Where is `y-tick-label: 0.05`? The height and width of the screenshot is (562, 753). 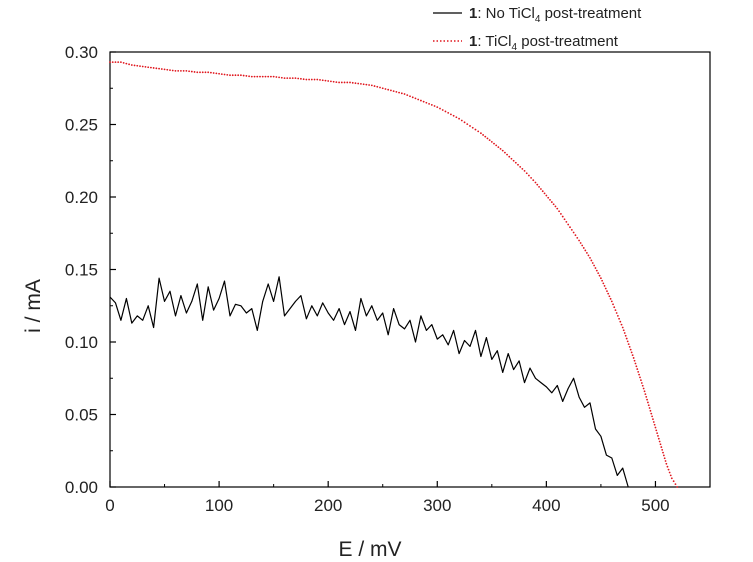 y-tick-label: 0.05 is located at coordinates (81, 415).